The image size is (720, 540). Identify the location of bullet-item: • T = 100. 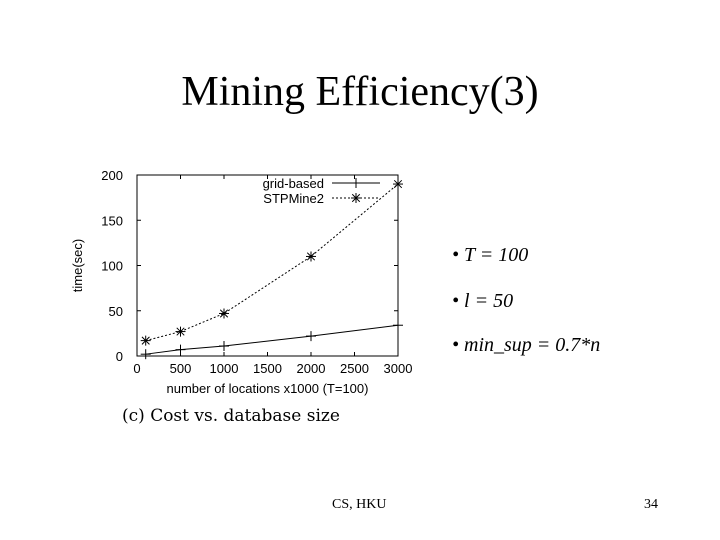
(490, 255).